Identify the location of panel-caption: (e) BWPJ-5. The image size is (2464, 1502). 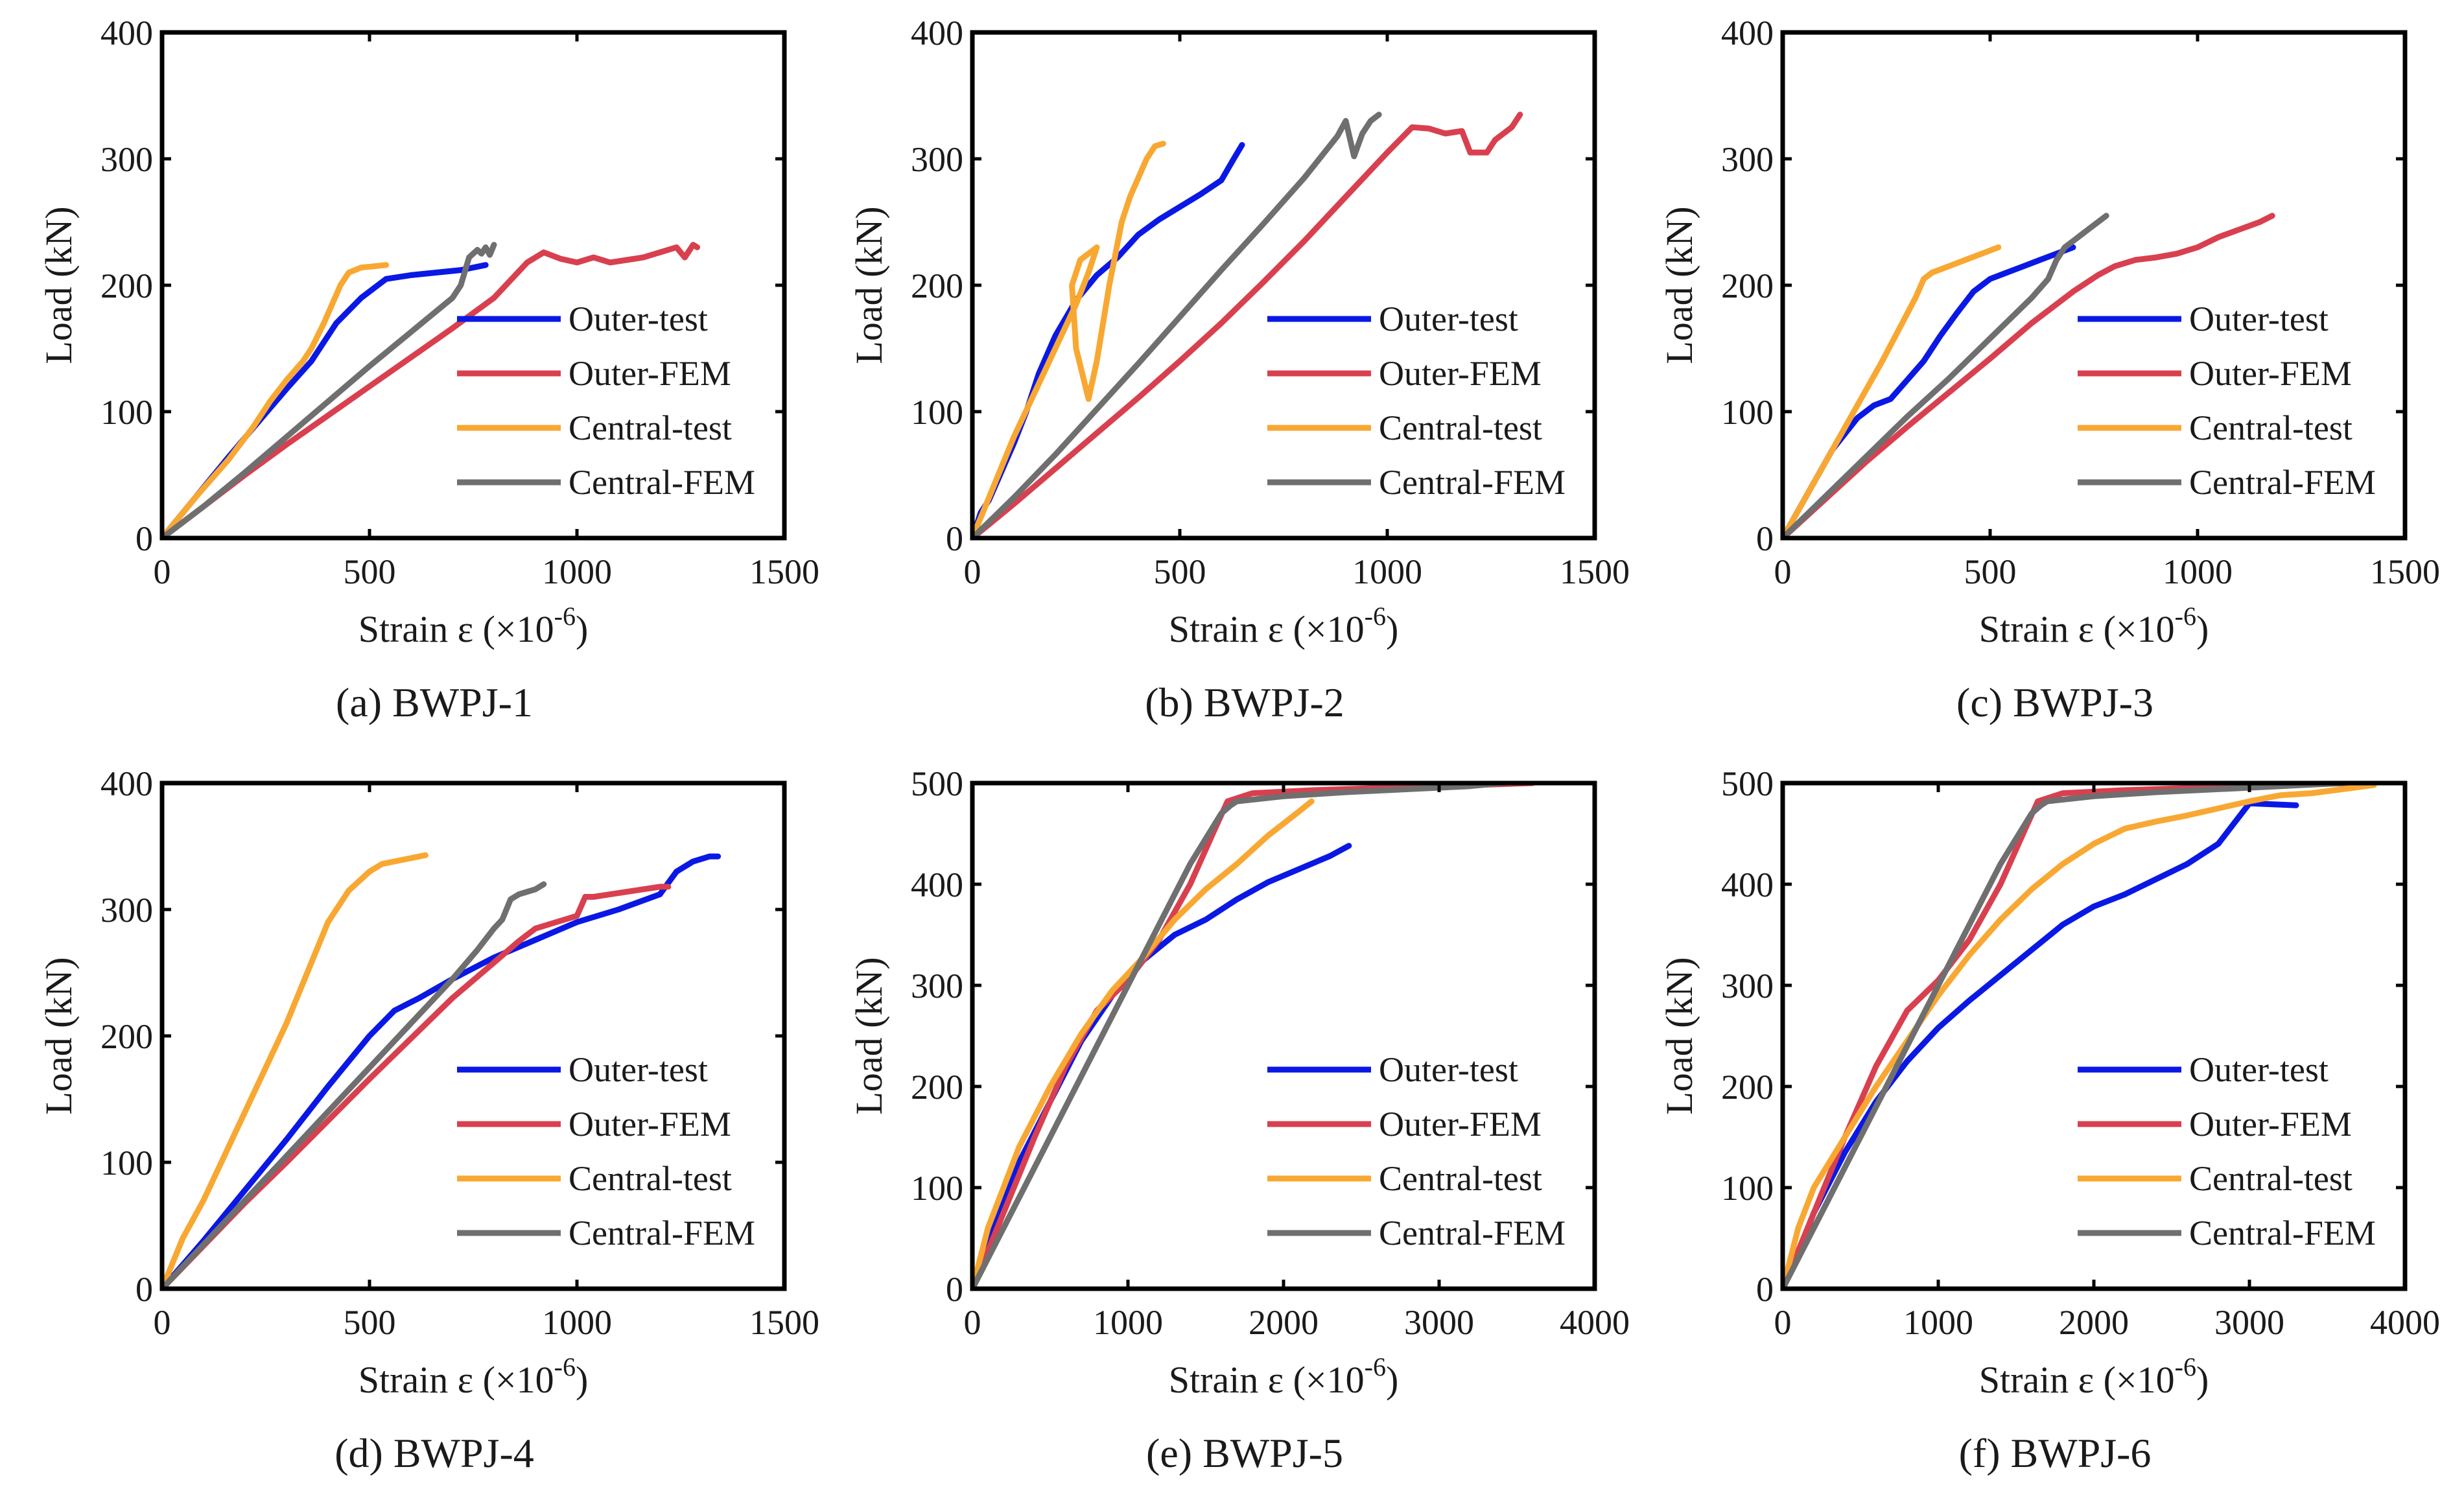
(1244, 1453).